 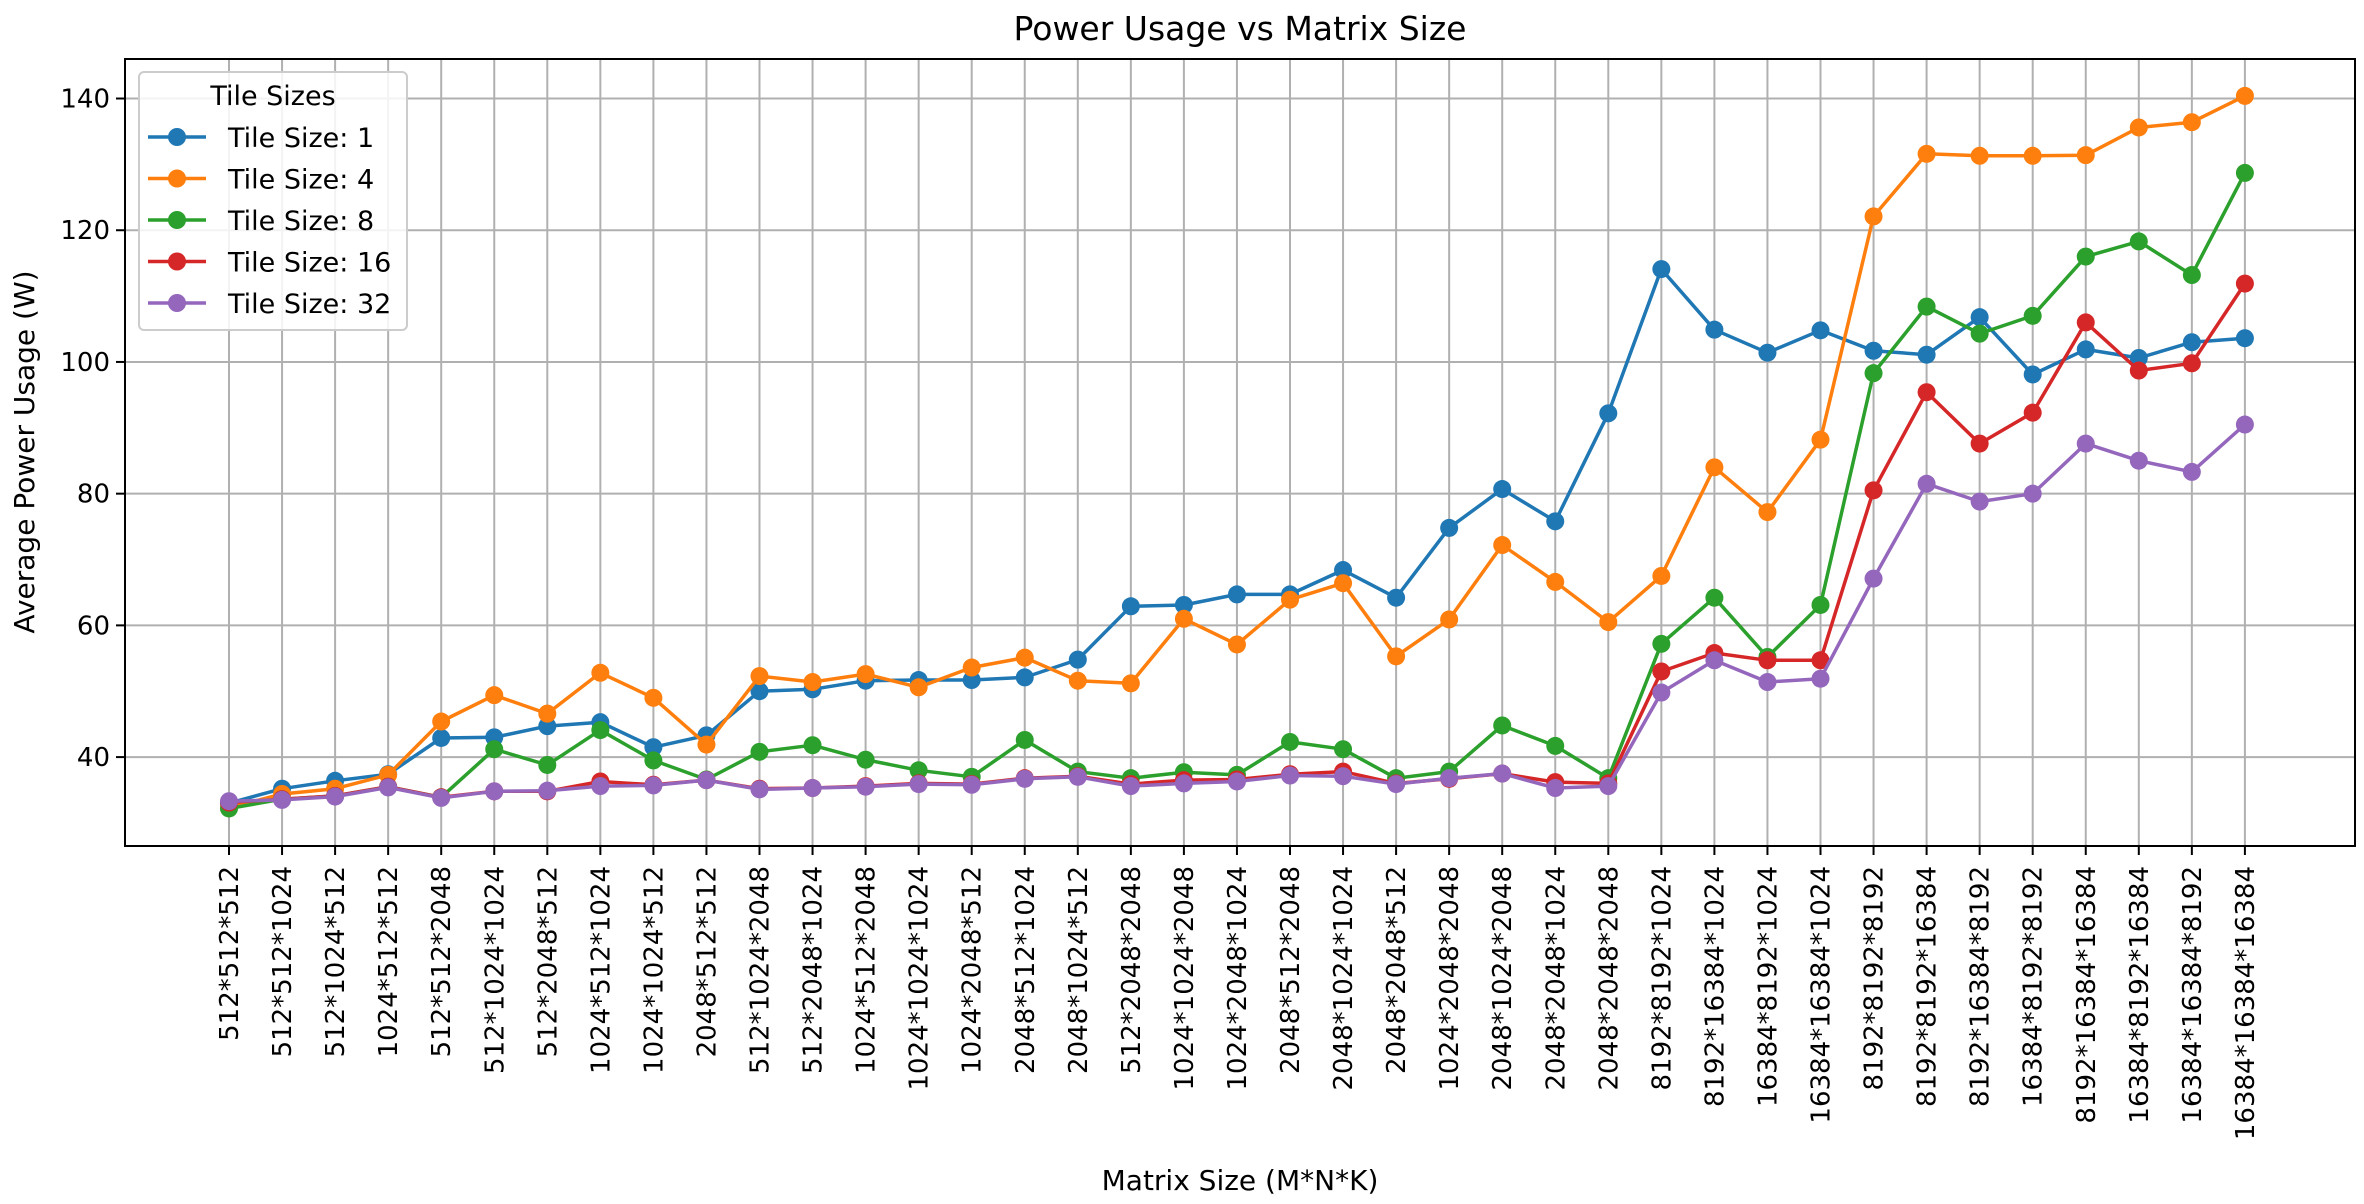 I want to click on x-tick-label: 16384*8192*8192, so click(x=2034, y=986).